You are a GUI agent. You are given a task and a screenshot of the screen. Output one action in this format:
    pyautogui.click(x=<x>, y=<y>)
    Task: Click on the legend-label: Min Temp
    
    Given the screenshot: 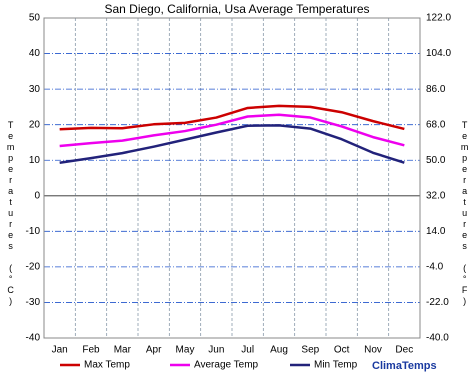 What is the action you would take?
    pyautogui.click(x=336, y=365)
    